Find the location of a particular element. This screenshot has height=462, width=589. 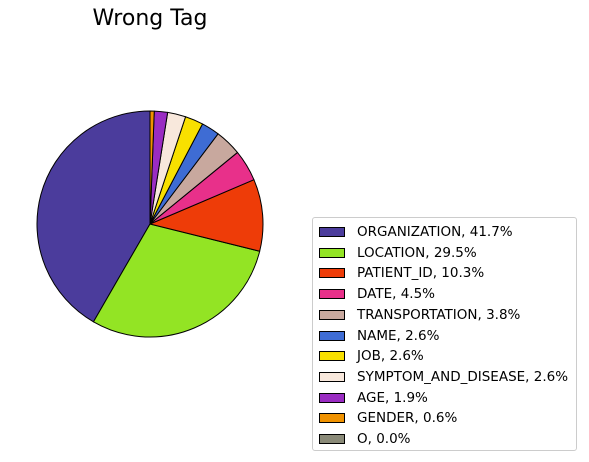

legend-item: LOCATION, 29.5% is located at coordinates (398, 253).